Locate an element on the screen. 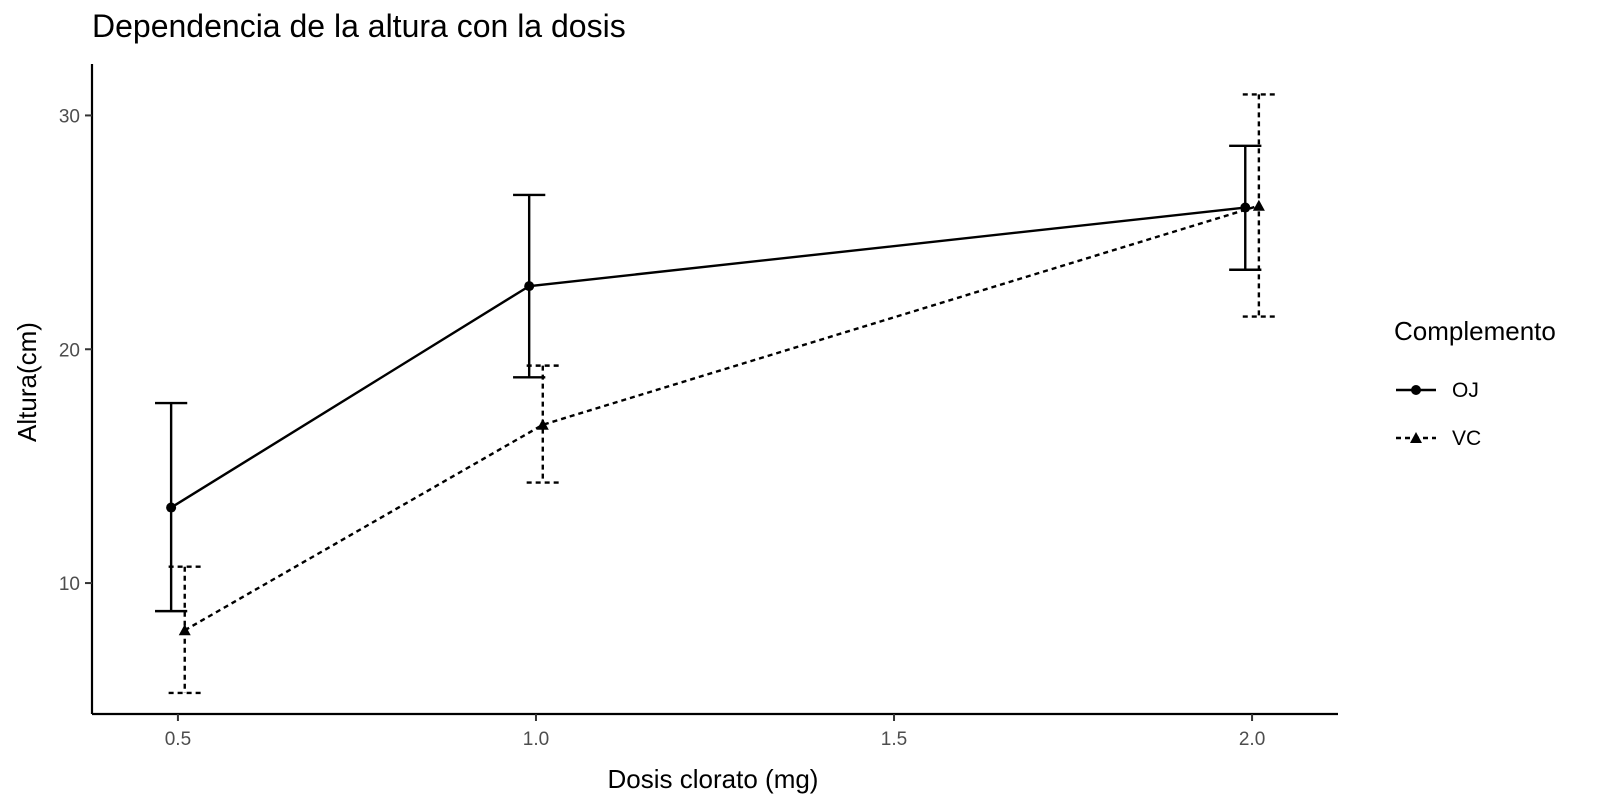 Image resolution: width=1600 pixels, height=800 pixels. legend-item-vc: VC is located at coordinates (1475, 439).